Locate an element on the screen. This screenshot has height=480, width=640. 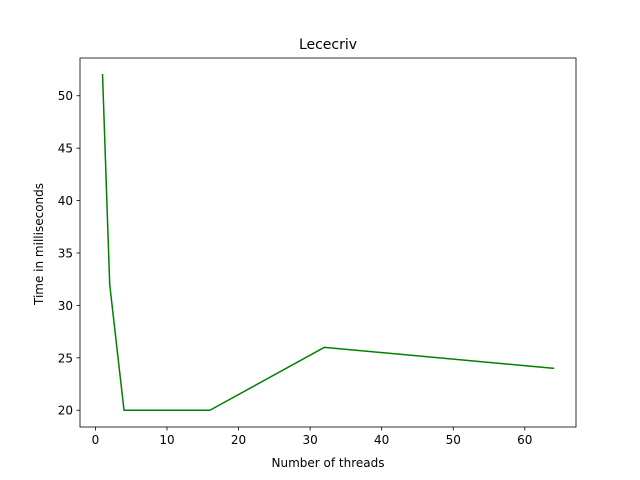
y-tick-label: 30 is located at coordinates (65, 306).